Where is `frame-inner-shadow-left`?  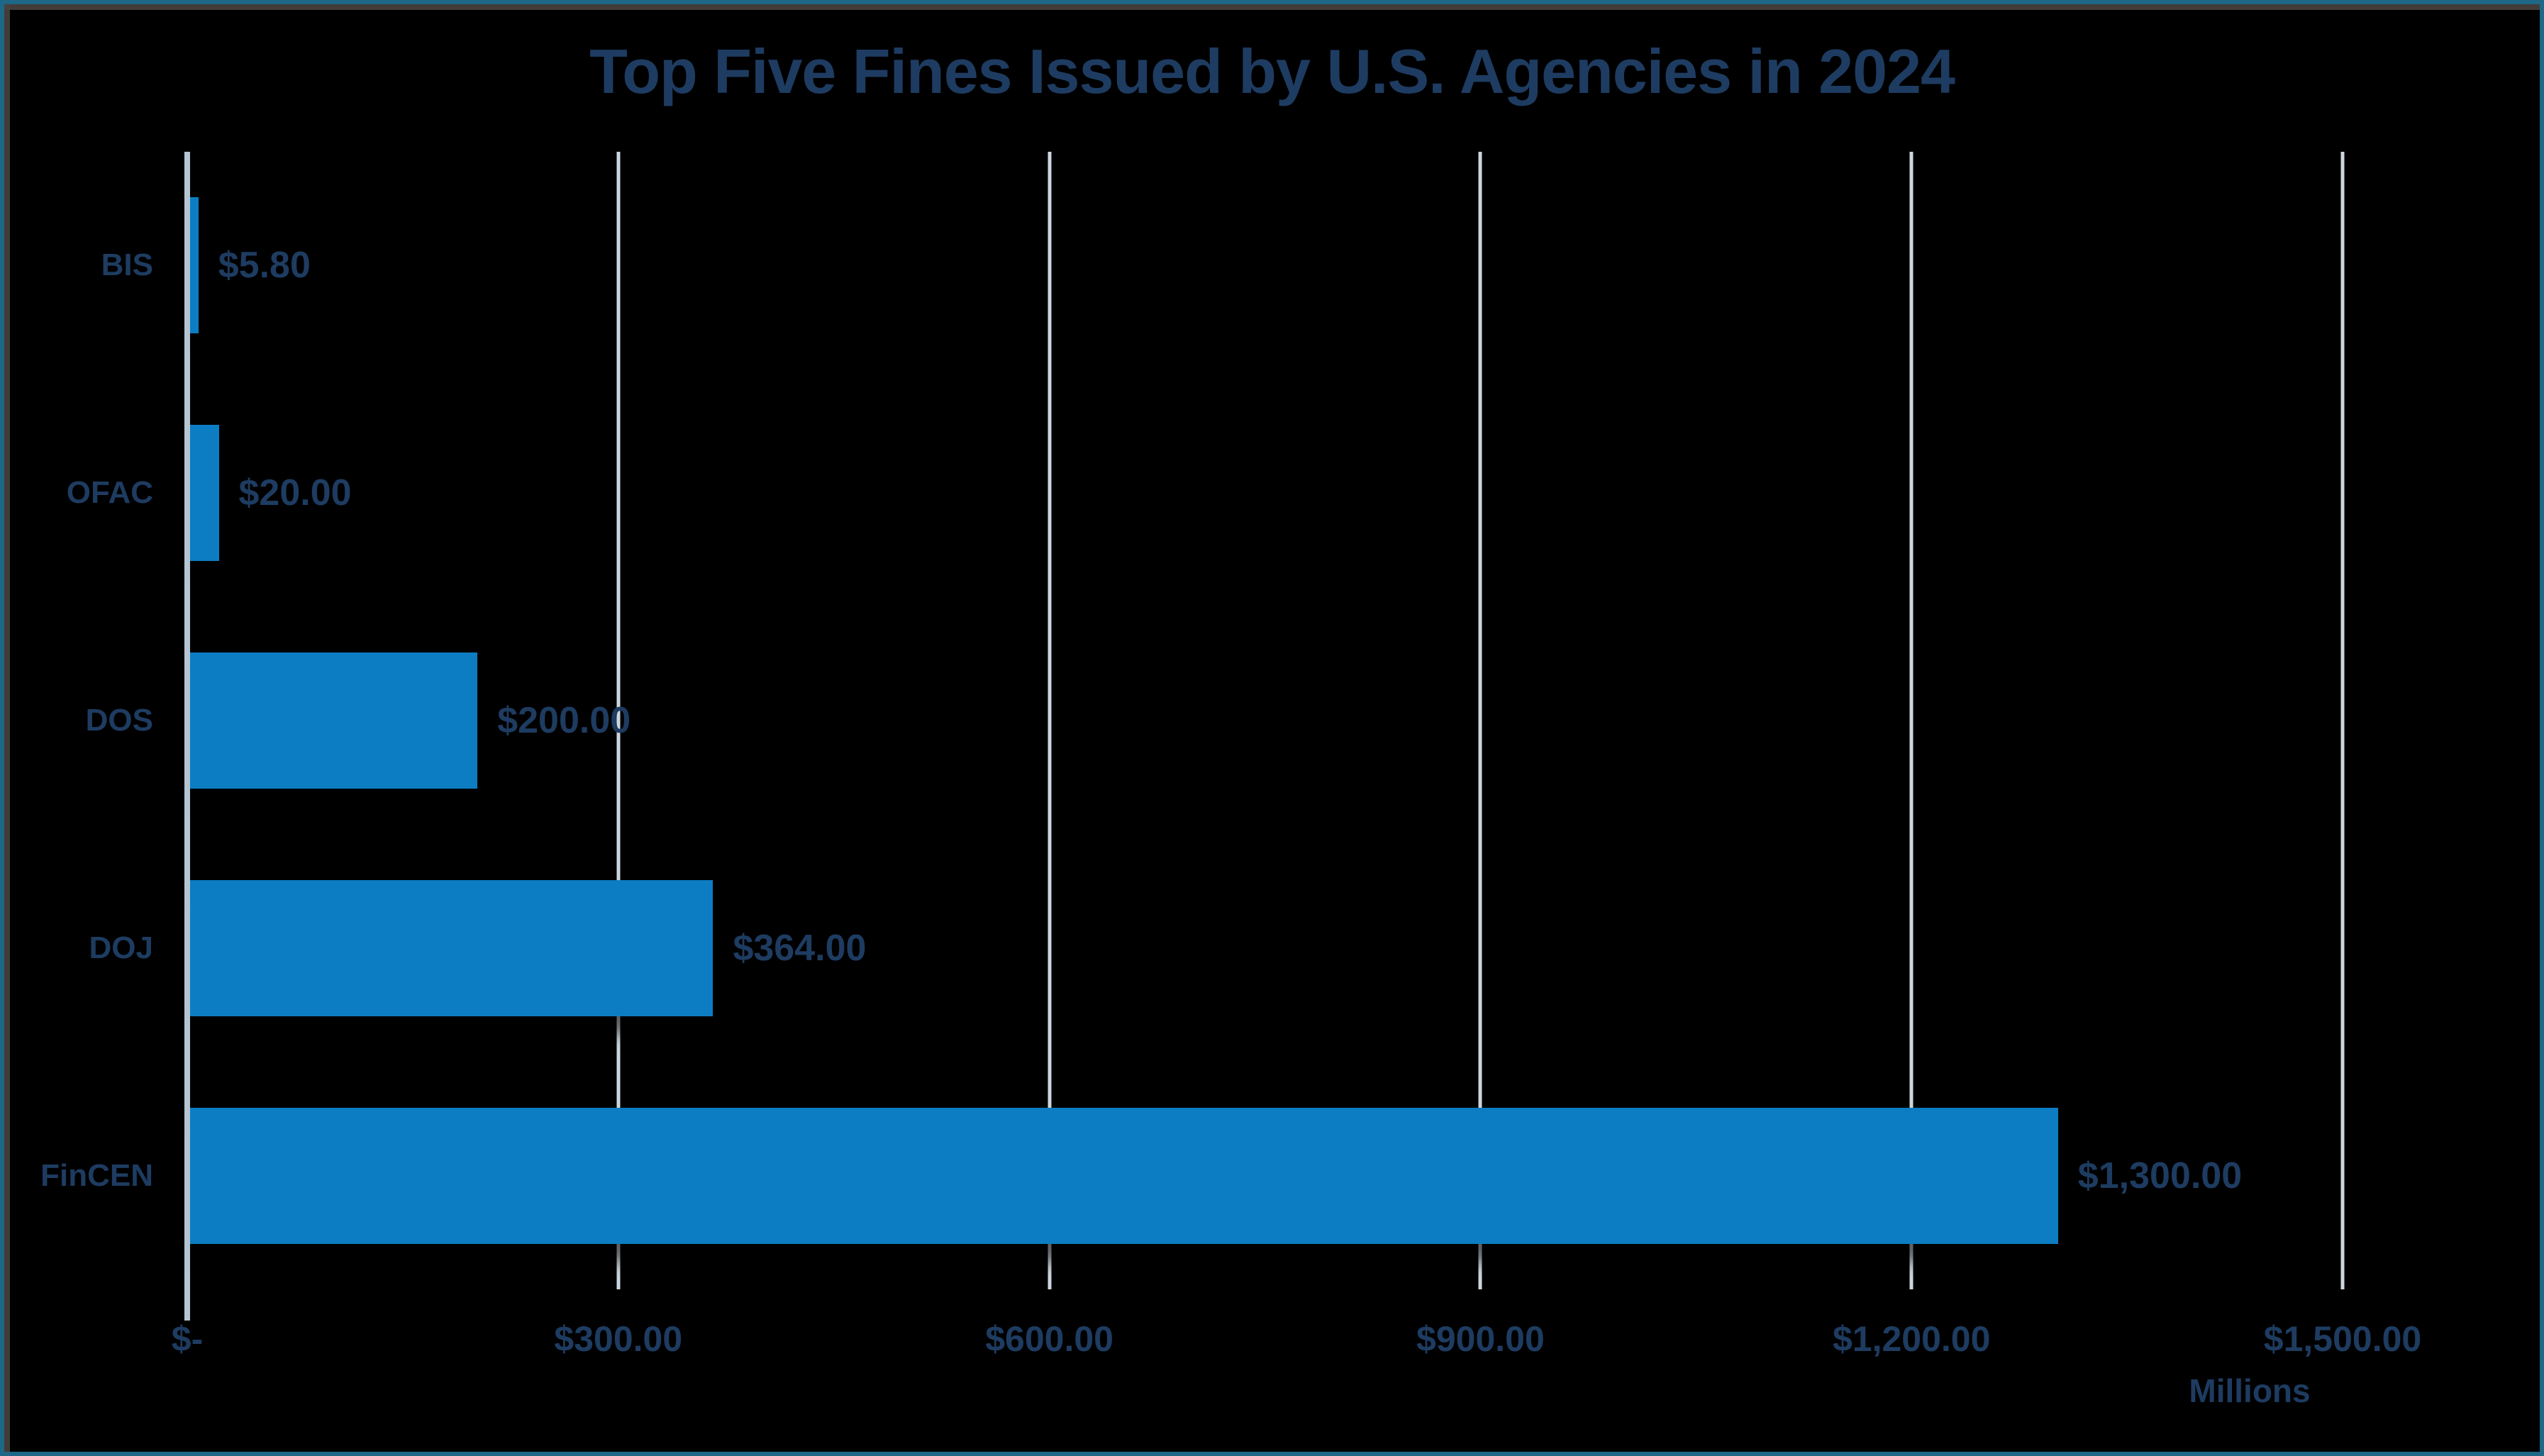 frame-inner-shadow-left is located at coordinates (7, 728).